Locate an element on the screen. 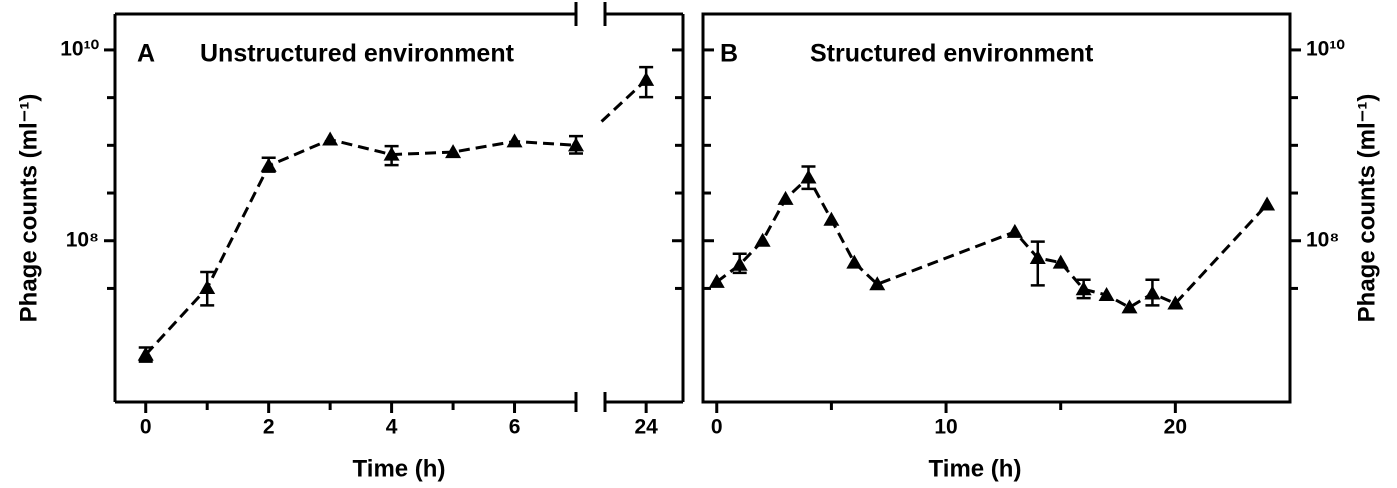 Image resolution: width=1397 pixels, height=488 pixels. x-tick-label: 10 is located at coordinates (945, 427).